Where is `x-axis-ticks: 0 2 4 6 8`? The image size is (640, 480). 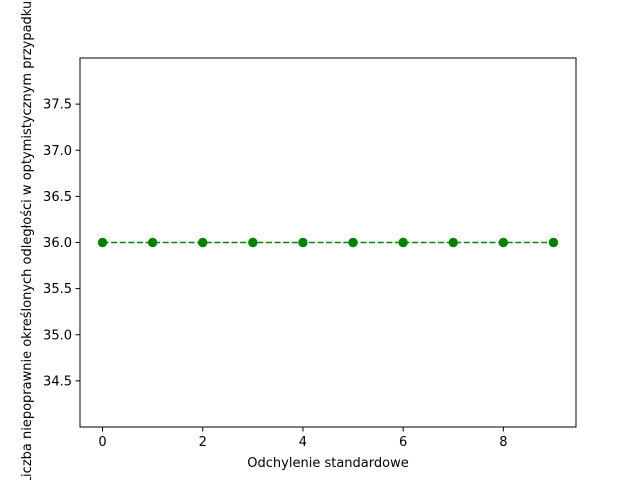 x-axis-ticks: 0 2 4 6 8 is located at coordinates (302, 438).